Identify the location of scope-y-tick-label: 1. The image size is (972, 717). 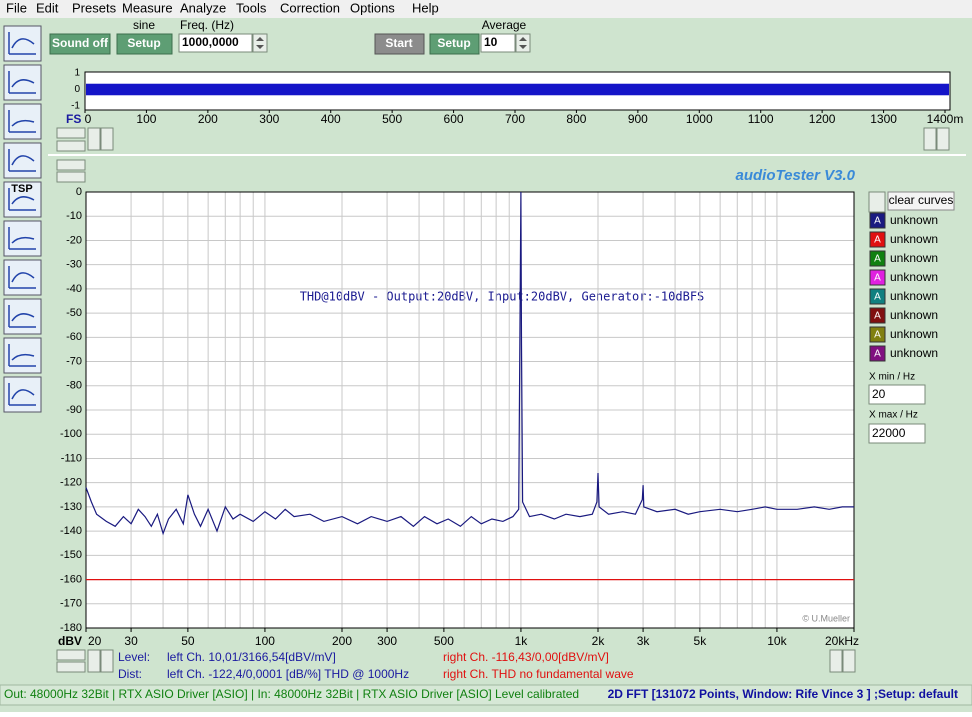
(77, 73).